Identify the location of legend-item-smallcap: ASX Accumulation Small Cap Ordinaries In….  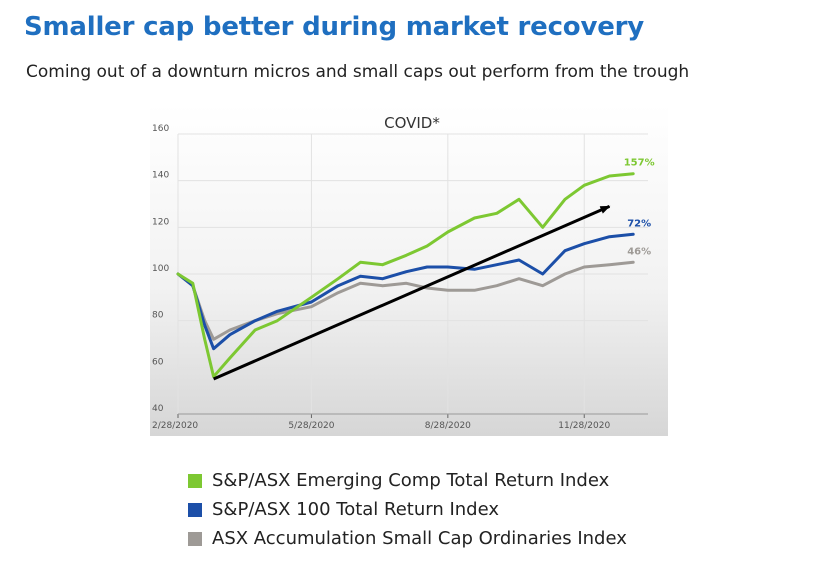
(407, 538).